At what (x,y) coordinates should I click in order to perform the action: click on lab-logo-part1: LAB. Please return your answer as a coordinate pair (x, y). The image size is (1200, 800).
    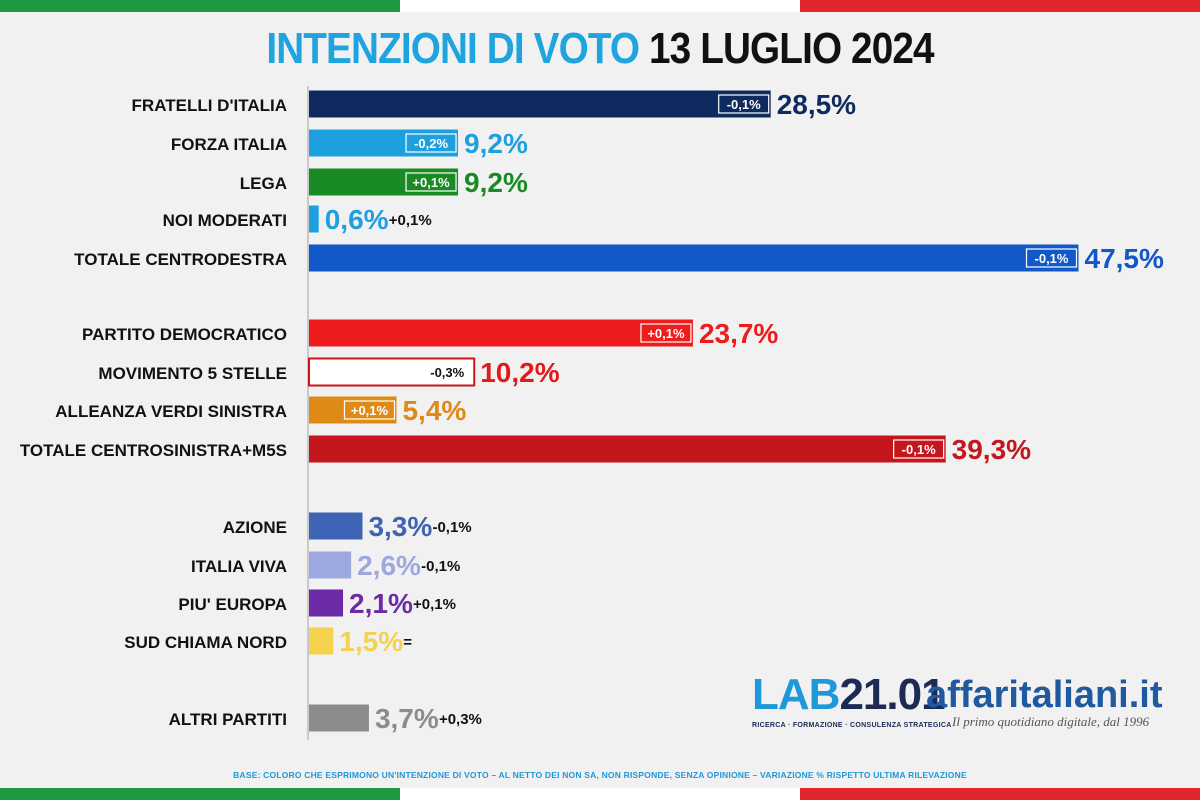
    Looking at the image, I should click on (796, 694).